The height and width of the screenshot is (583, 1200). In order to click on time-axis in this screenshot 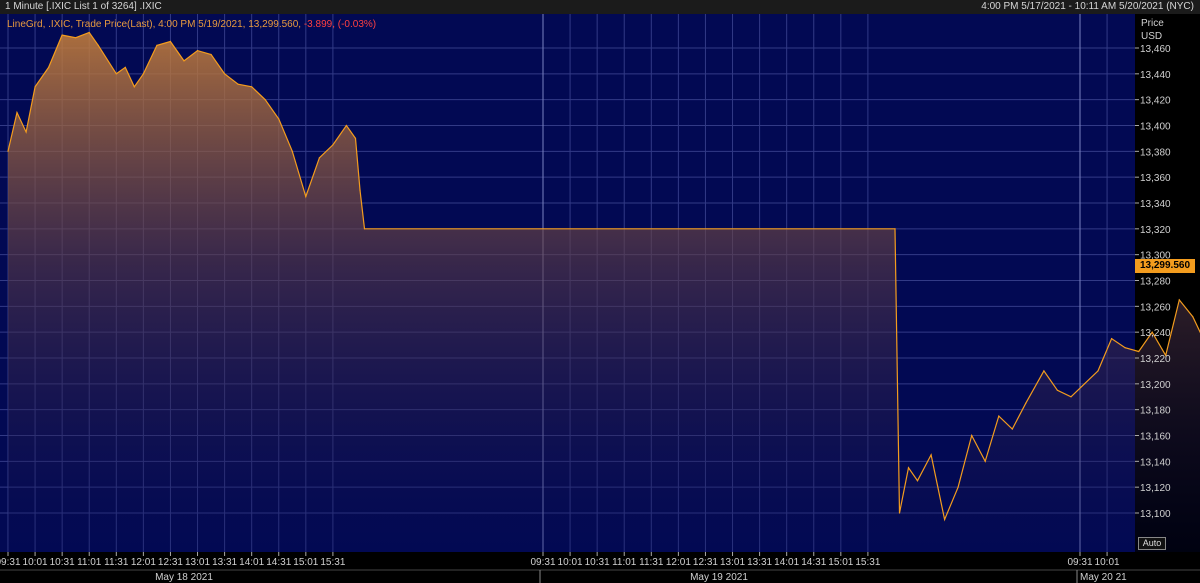, I will do `click(600, 567)`.